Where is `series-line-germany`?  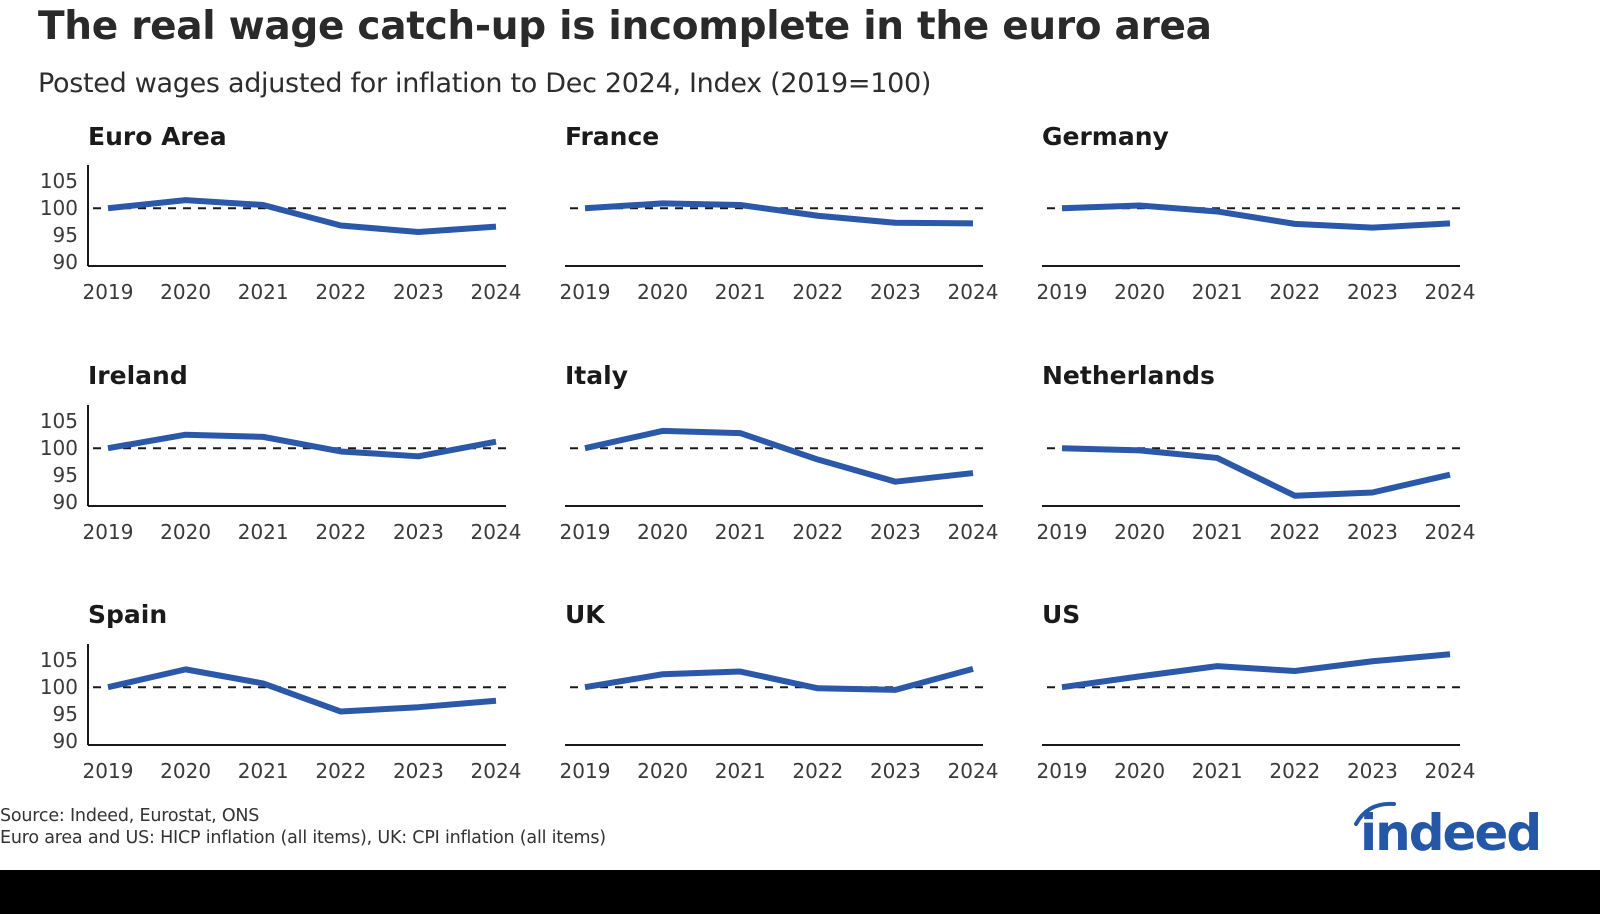
series-line-germany is located at coordinates (1256, 216).